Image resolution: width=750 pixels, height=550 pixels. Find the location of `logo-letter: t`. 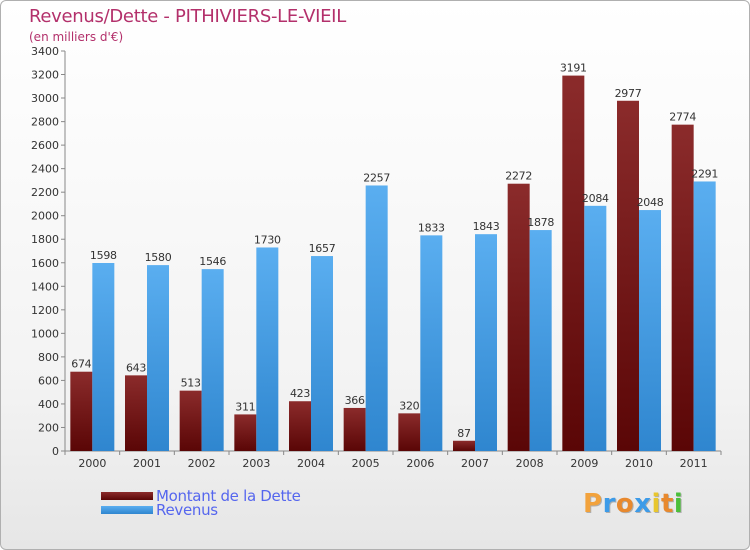

logo-letter: t is located at coordinates (667, 504).